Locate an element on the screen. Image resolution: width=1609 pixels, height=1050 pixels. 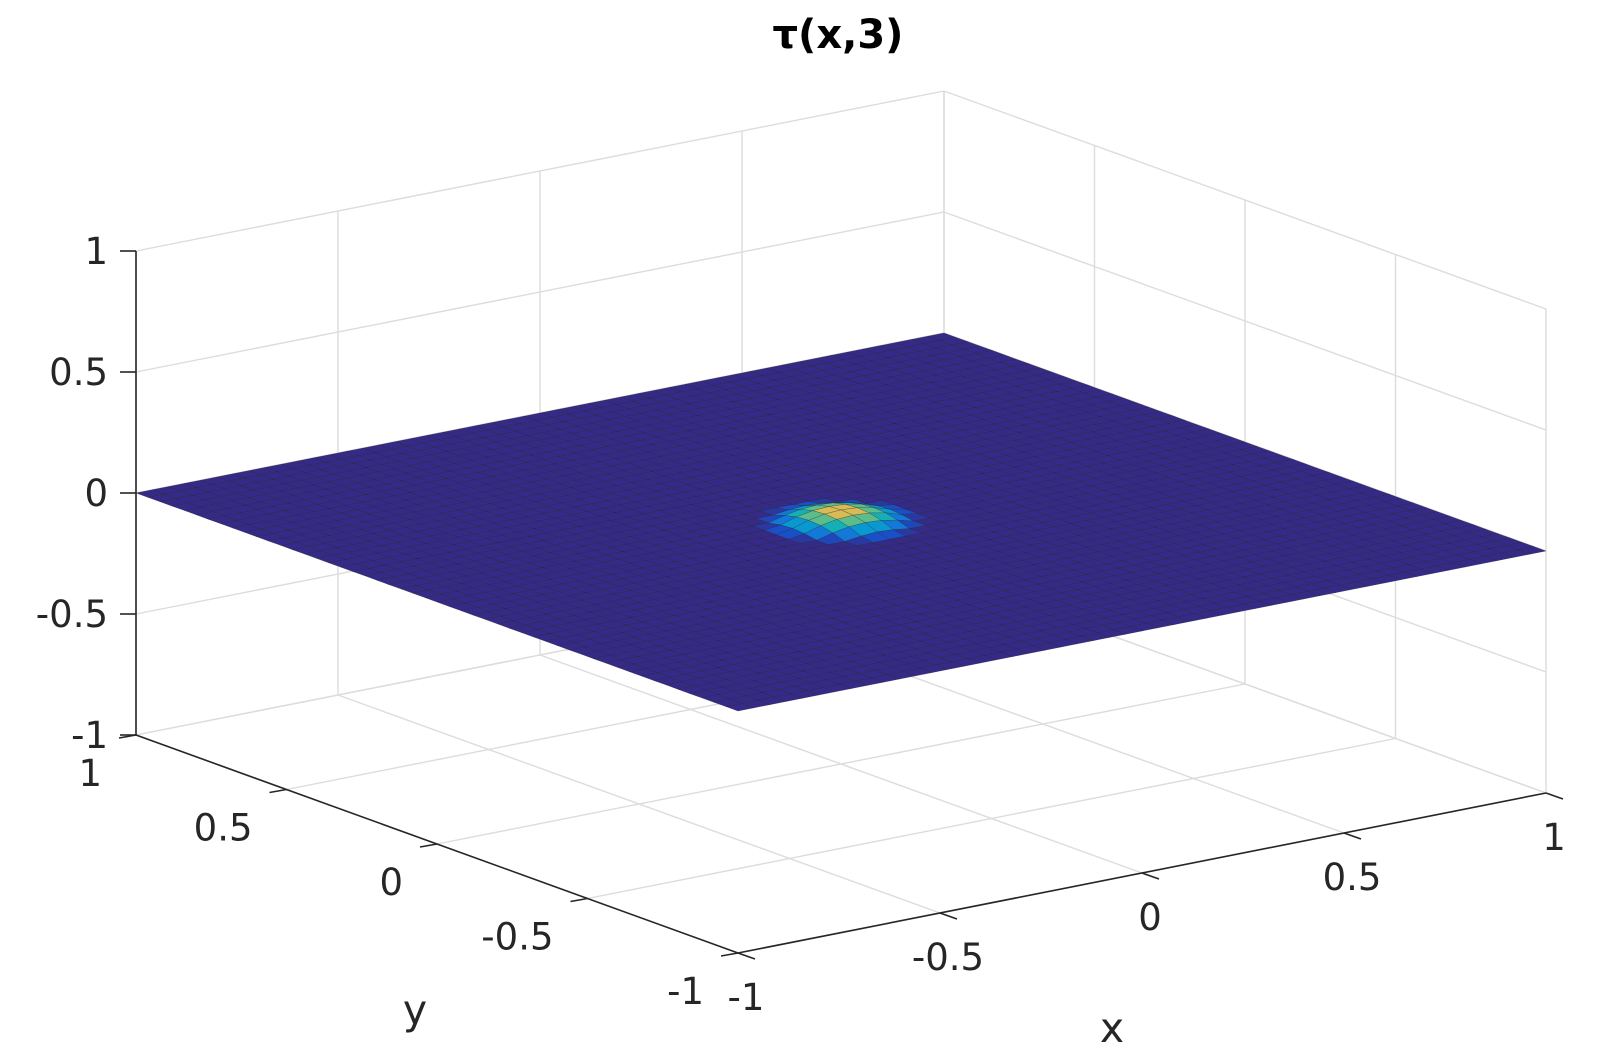
chart-title: τ(x,3) is located at coordinates (838, 35).